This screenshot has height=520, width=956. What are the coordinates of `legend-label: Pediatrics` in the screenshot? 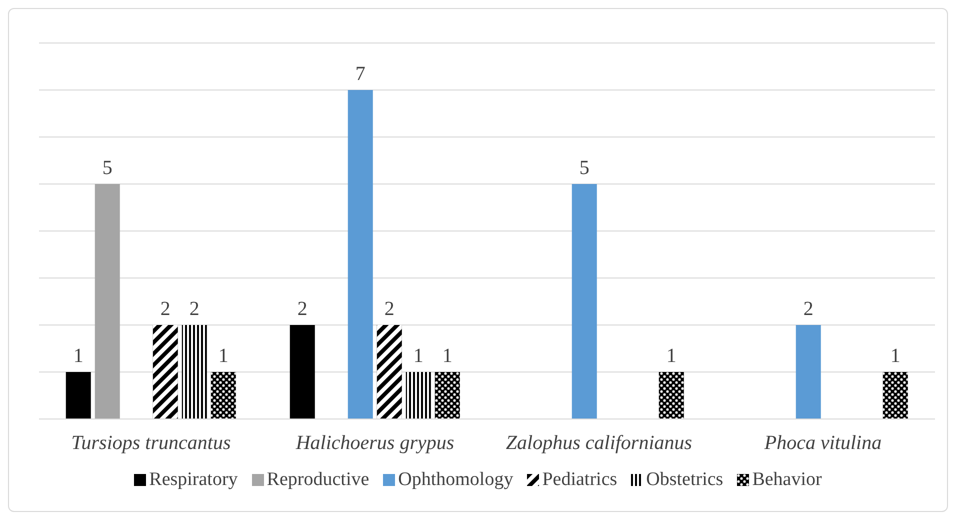 It's located at (579, 480).